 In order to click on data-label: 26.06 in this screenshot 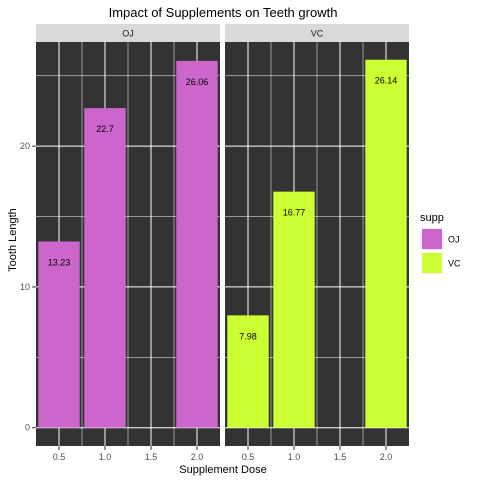, I will do `click(197, 82)`.